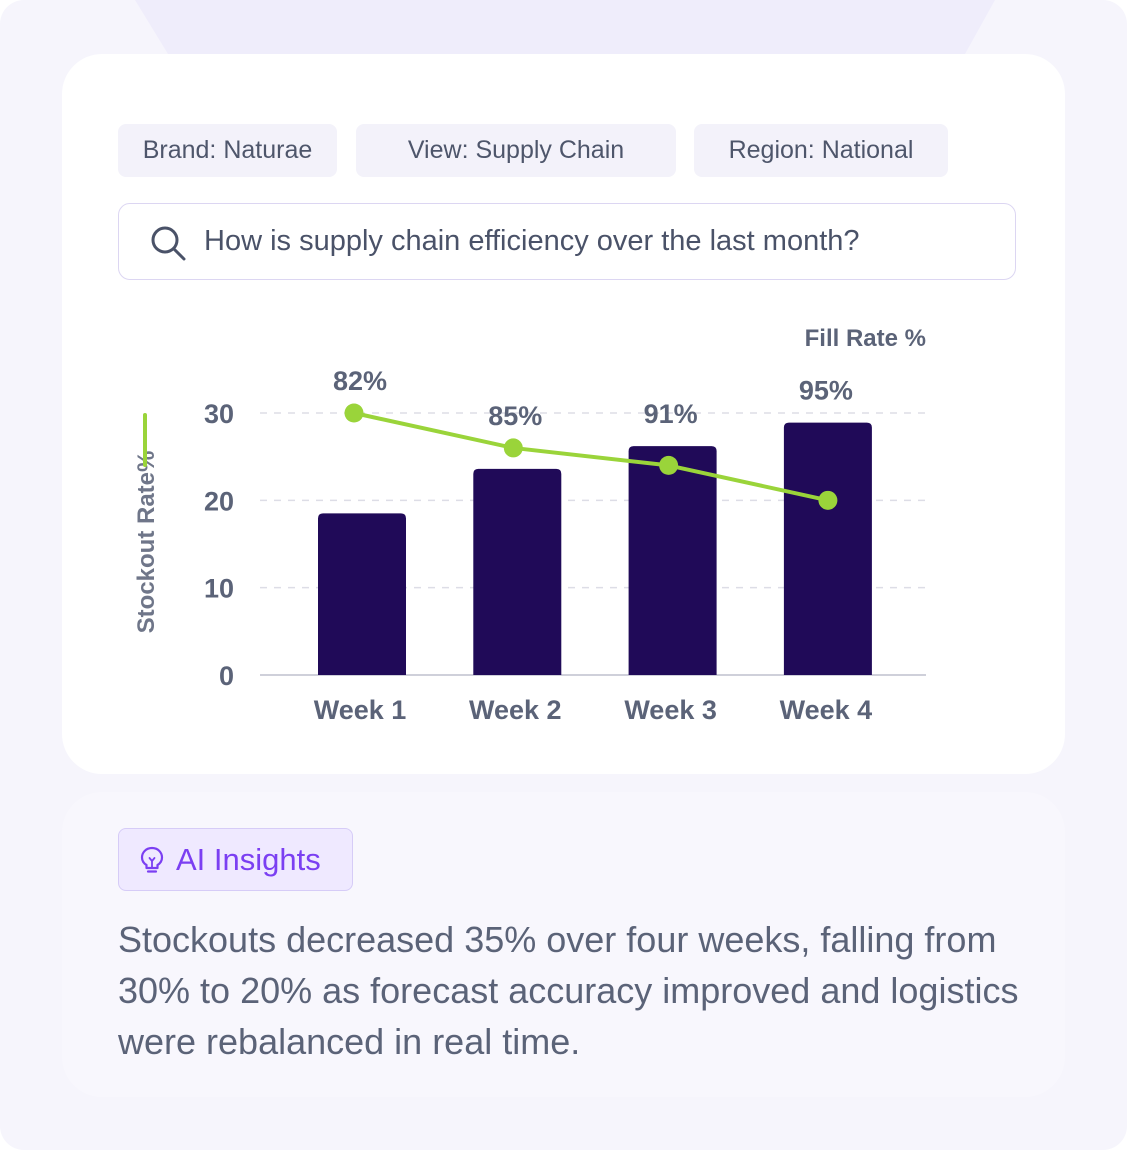 The image size is (1127, 1150). Describe the element at coordinates (248, 859) in the screenshot. I see `ai-insights-label: AI Insights` at that location.